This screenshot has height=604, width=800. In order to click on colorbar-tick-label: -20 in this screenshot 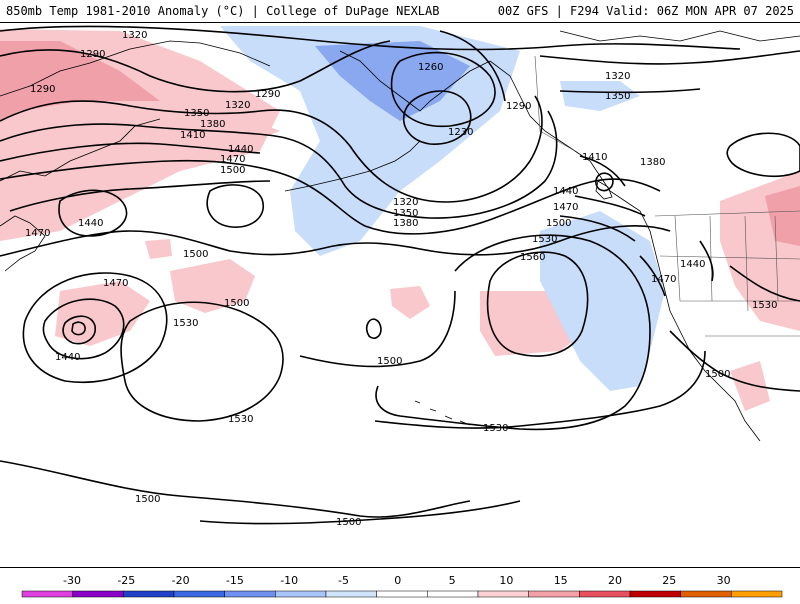, I will do `click(181, 580)`.